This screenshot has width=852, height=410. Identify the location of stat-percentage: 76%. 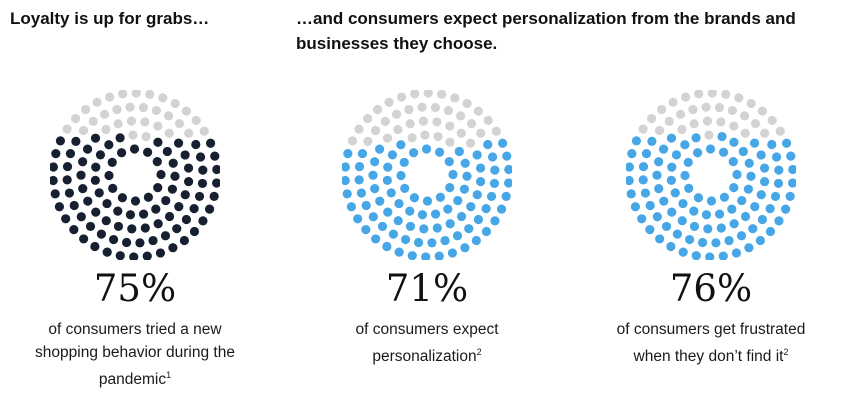
(711, 288).